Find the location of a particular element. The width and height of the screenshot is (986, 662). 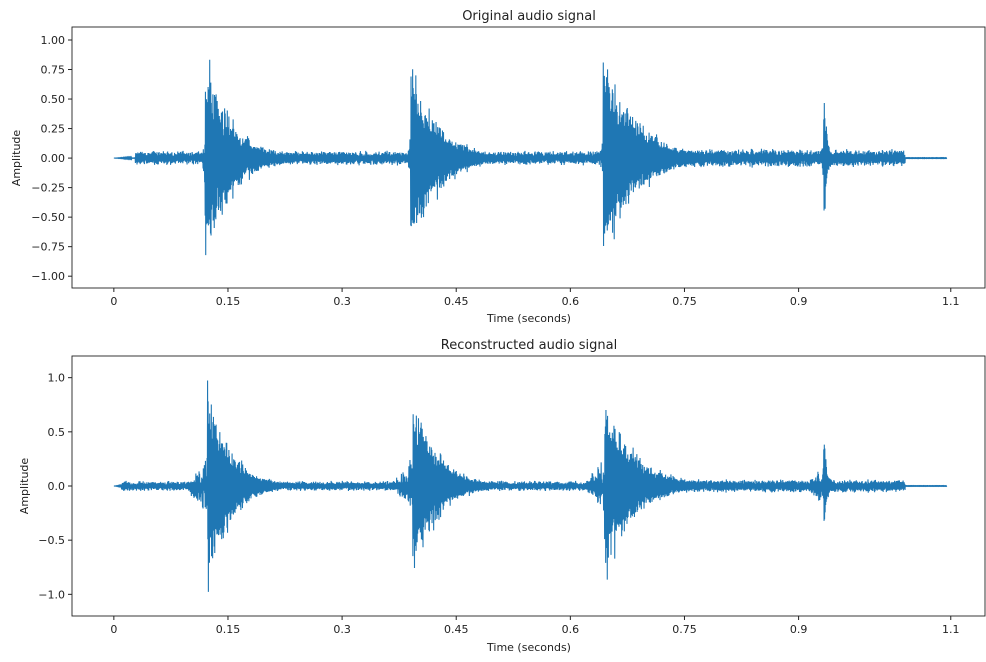

y-tick-label: −1.0 is located at coordinates (51, 594).